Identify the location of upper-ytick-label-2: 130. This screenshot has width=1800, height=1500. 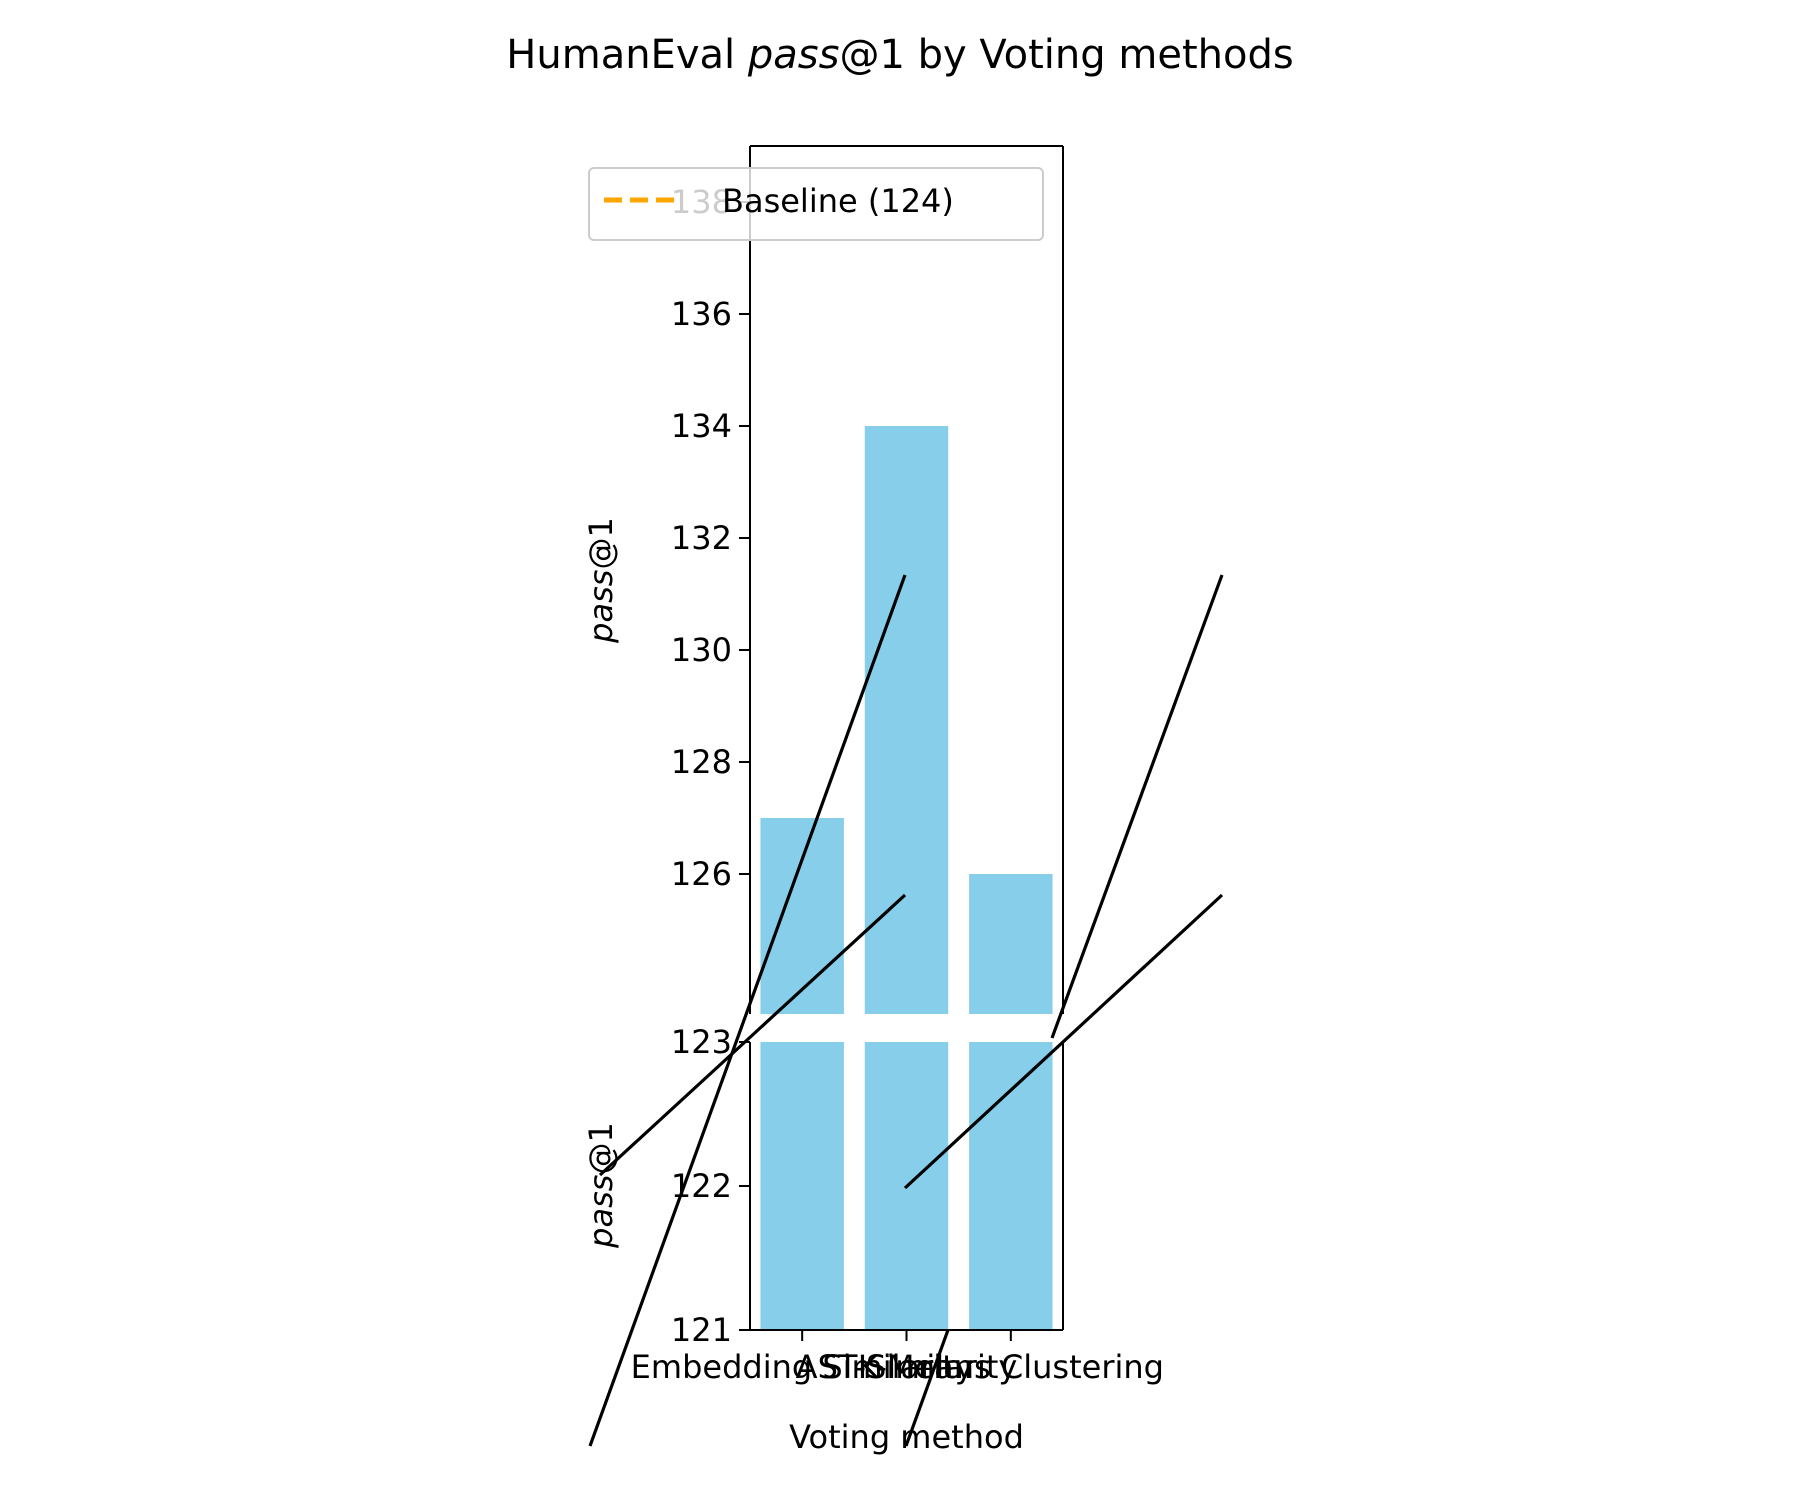
(701, 650).